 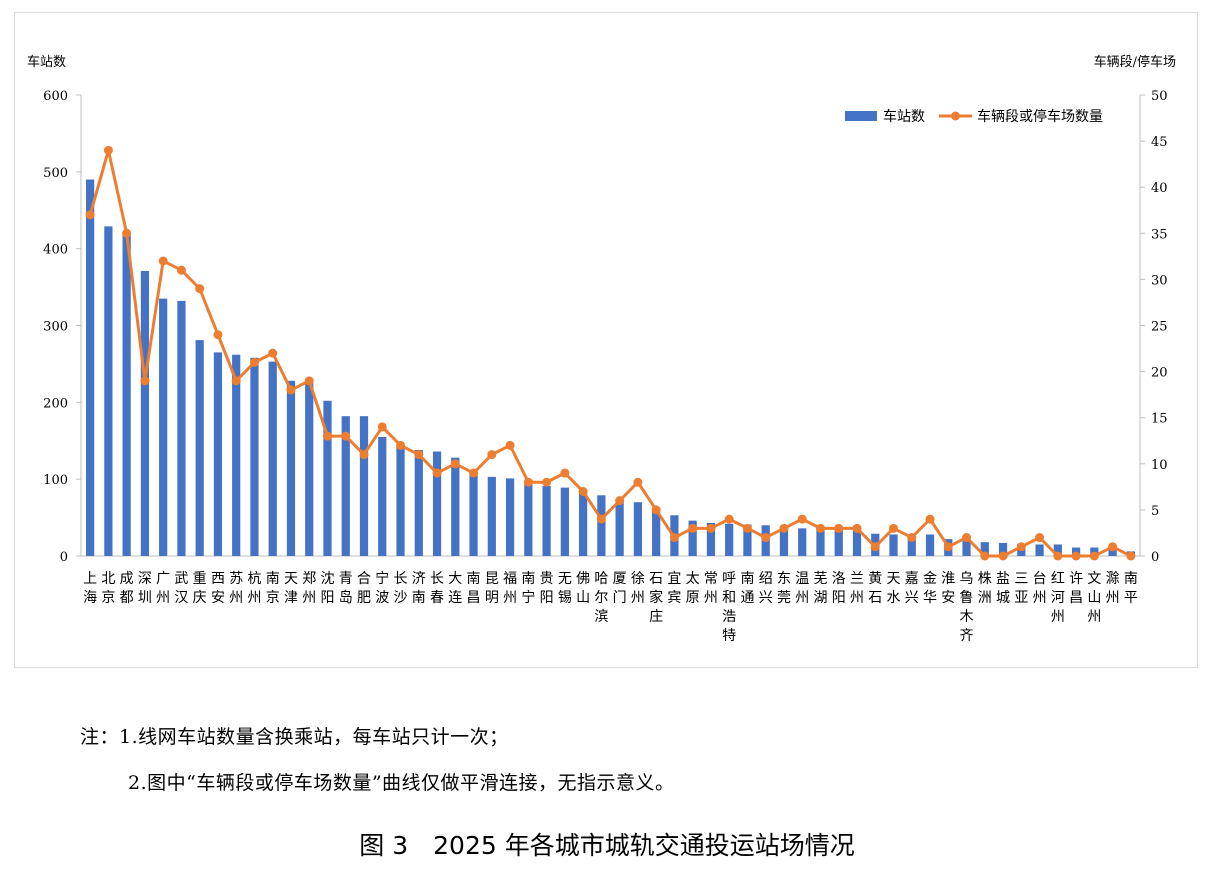 What do you see at coordinates (291, 588) in the screenshot?
I see `x-tick-label-天津: 天津` at bounding box center [291, 588].